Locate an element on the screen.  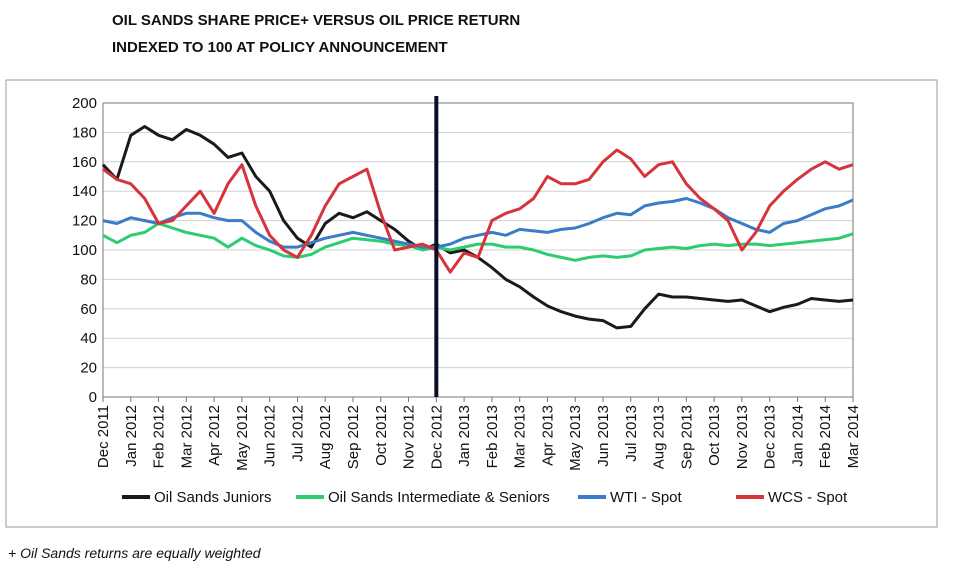
x-tick-label: Aug 2012 is located at coordinates (325, 437).